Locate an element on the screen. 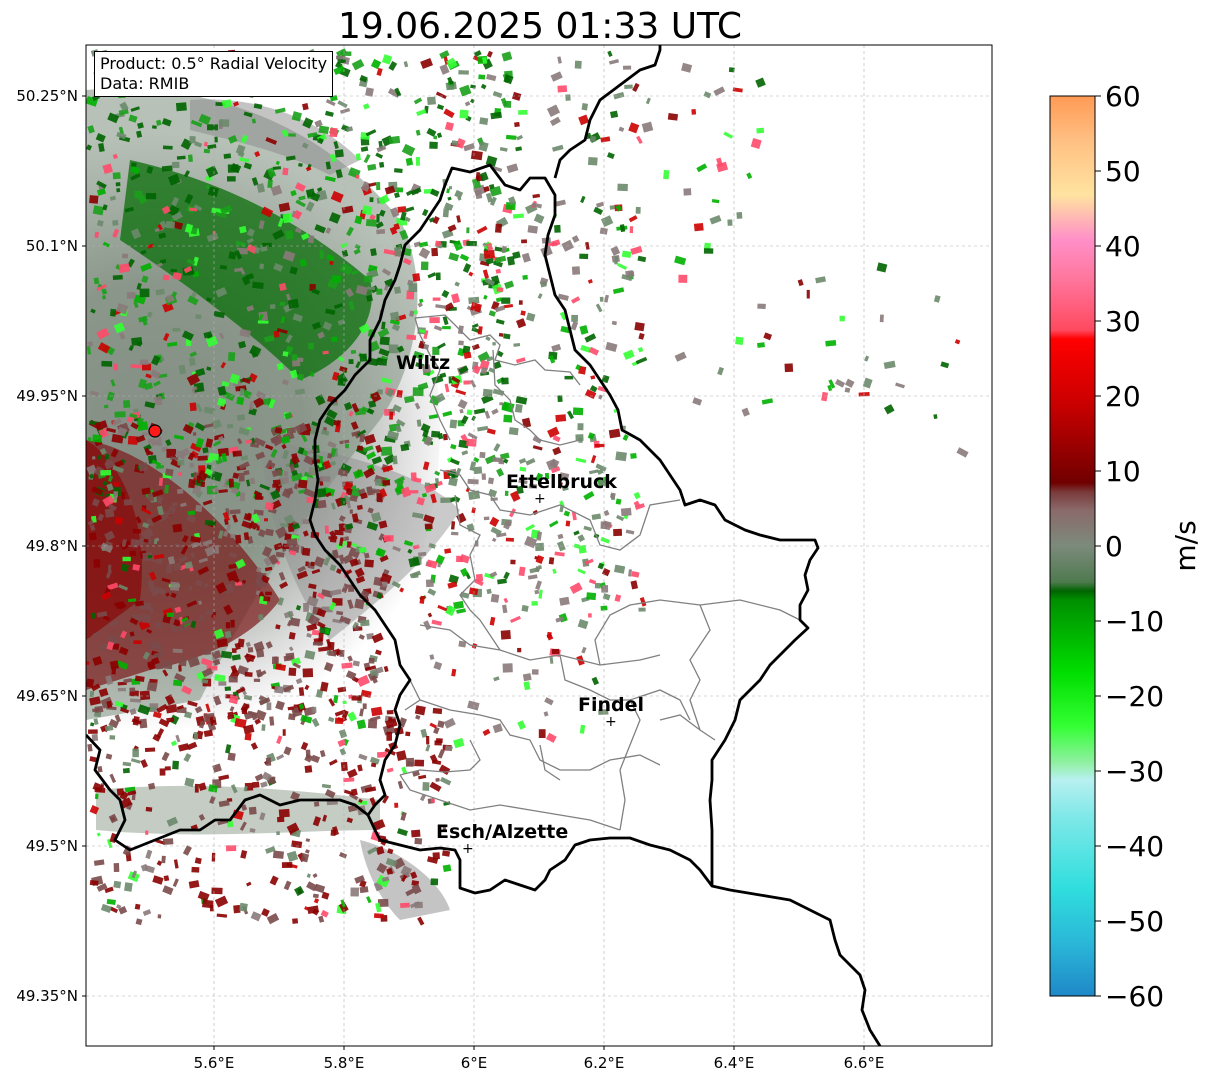 The width and height of the screenshot is (1207, 1081). colorbar-tick-label: −50 is located at coordinates (1134, 921).